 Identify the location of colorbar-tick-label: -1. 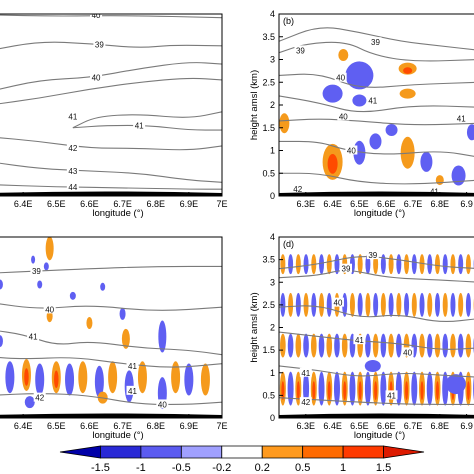
(141, 468).